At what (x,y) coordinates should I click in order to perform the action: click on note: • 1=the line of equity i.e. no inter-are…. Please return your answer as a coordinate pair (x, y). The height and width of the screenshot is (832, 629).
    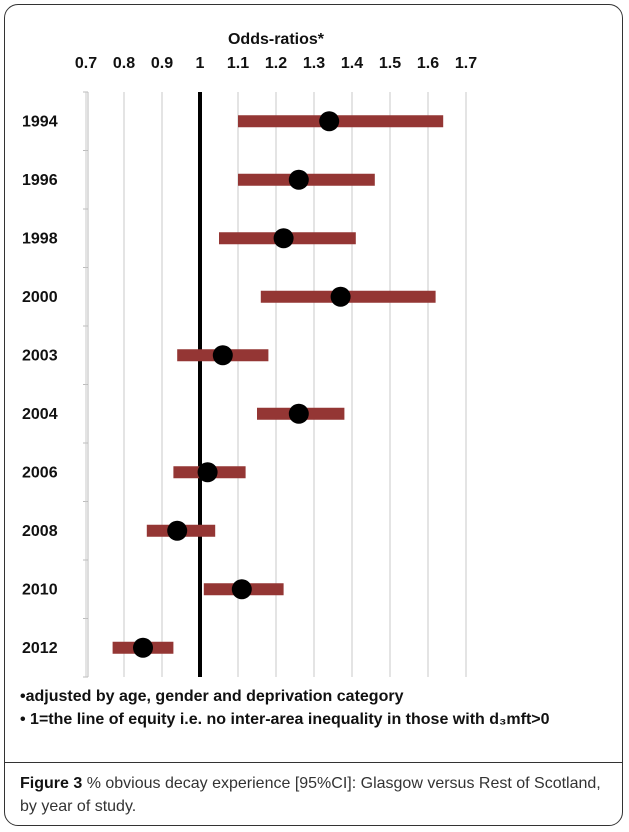
    Looking at the image, I should click on (285, 719).